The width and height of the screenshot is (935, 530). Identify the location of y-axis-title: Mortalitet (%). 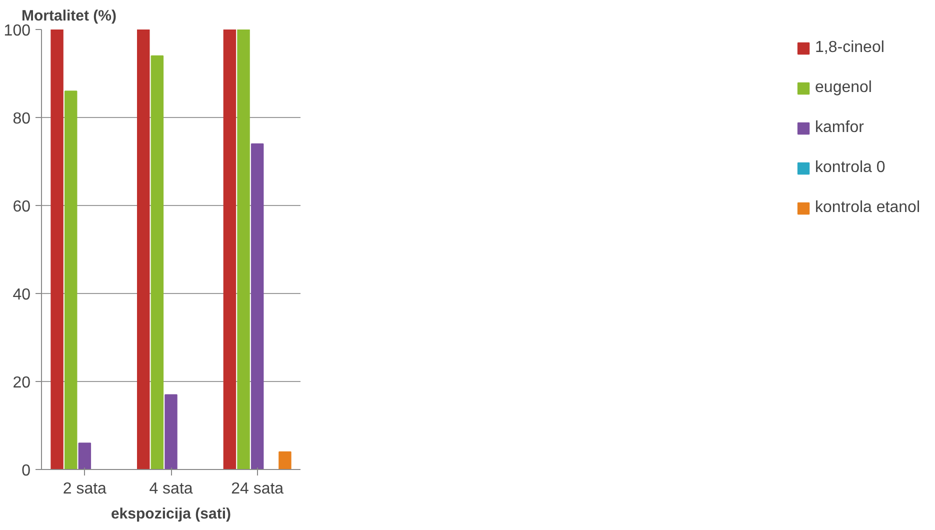
(69, 16).